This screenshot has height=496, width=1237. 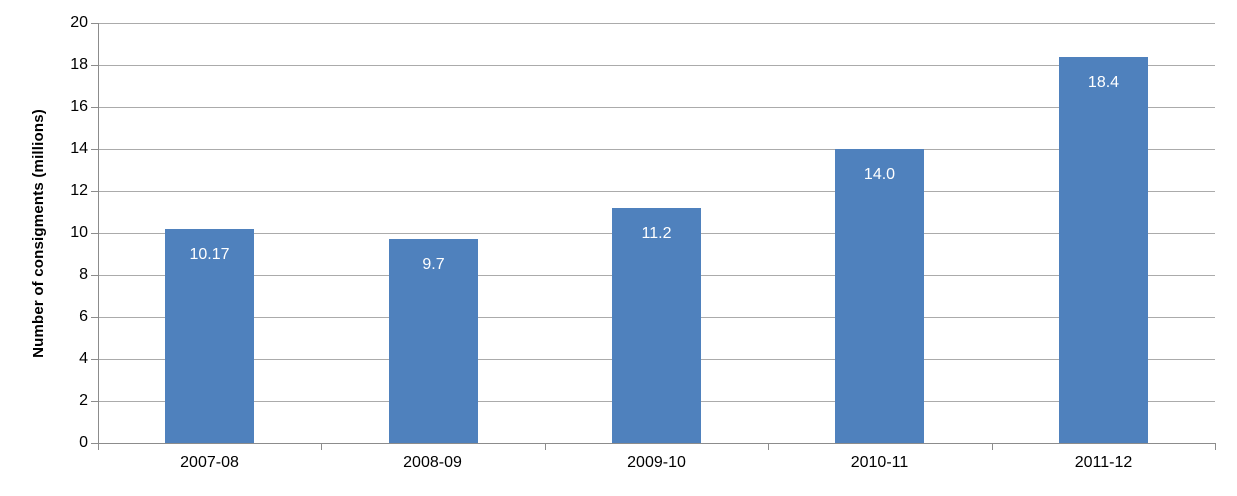 What do you see at coordinates (209, 462) in the screenshot?
I see `x-axis-label: 2007-08` at bounding box center [209, 462].